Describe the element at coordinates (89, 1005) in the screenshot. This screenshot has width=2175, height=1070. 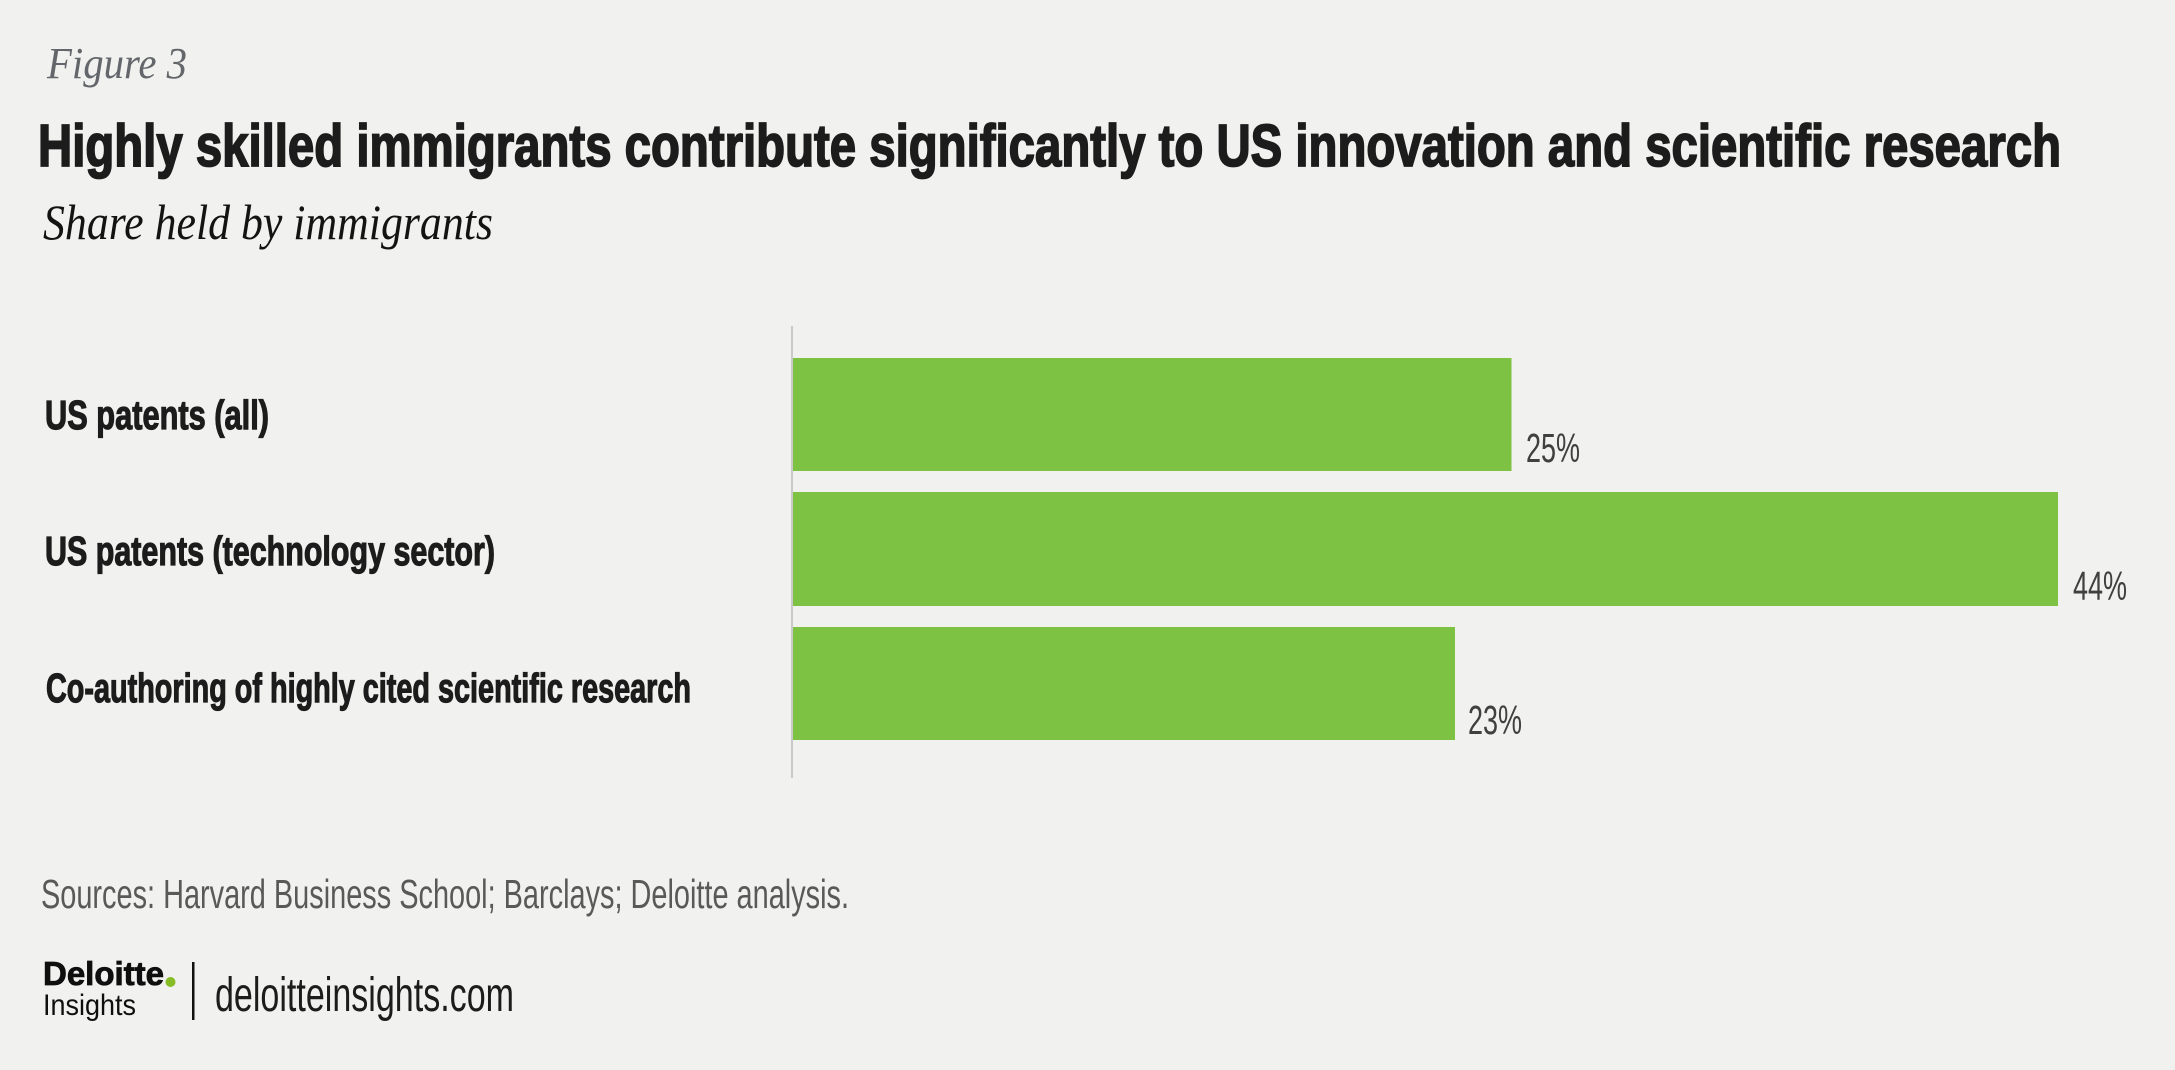
I see `svg-text: Insights` at that location.